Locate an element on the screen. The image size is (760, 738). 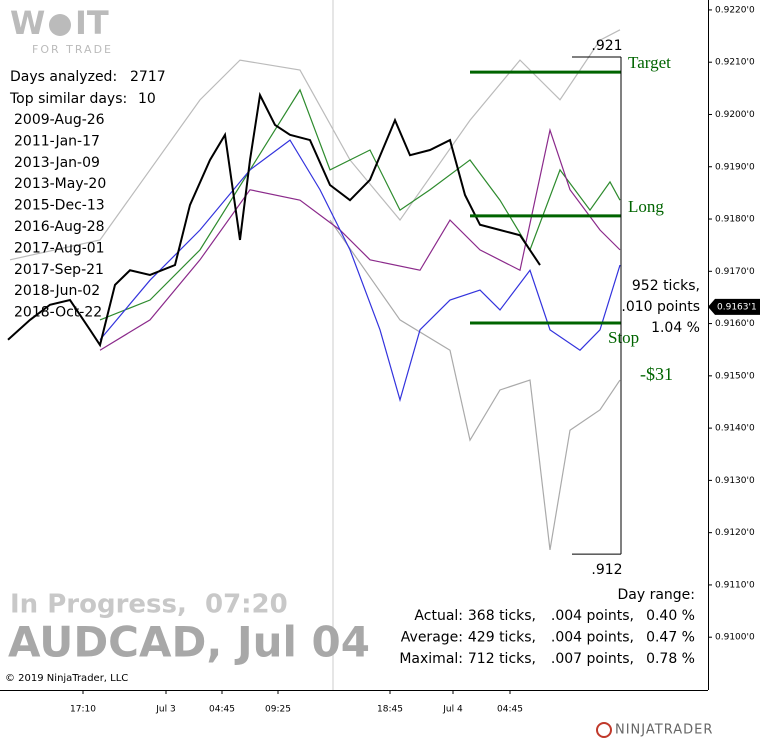
logo-tagline: FOR TRADE is located at coordinates (72, 49).